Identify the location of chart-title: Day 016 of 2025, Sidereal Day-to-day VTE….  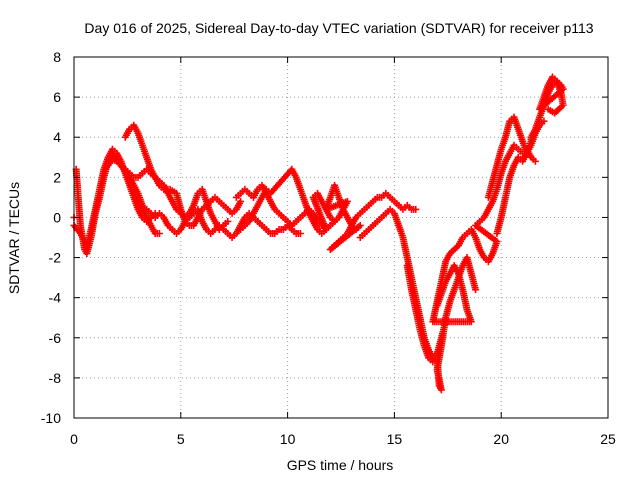
(338, 28).